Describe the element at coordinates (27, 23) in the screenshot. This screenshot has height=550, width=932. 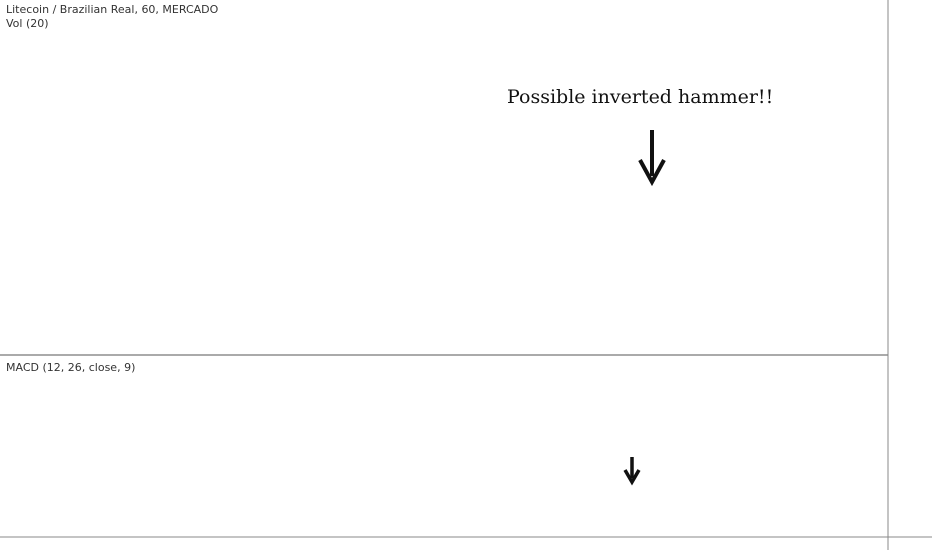
I see `volume-title: Vol (20)` at that location.